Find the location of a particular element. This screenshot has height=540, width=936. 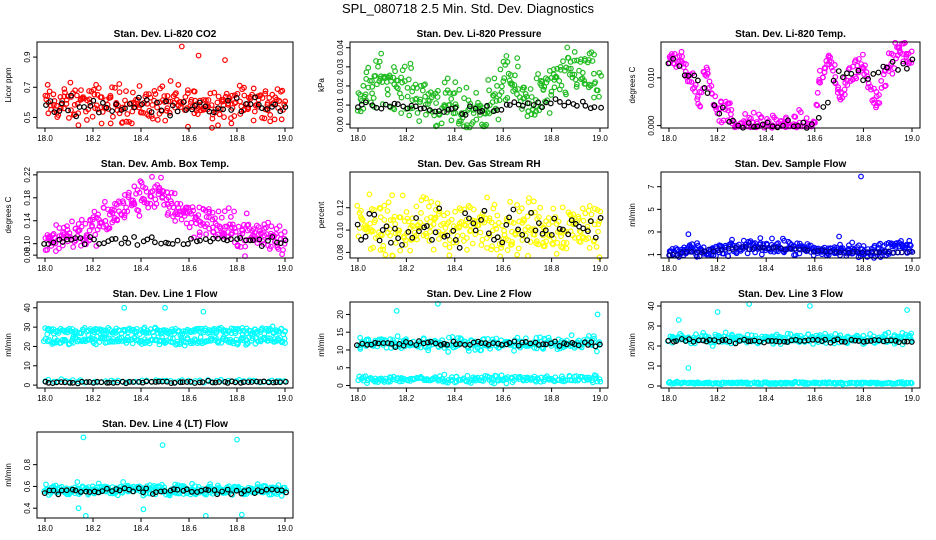

point-lower is located at coordinates (106, 338).